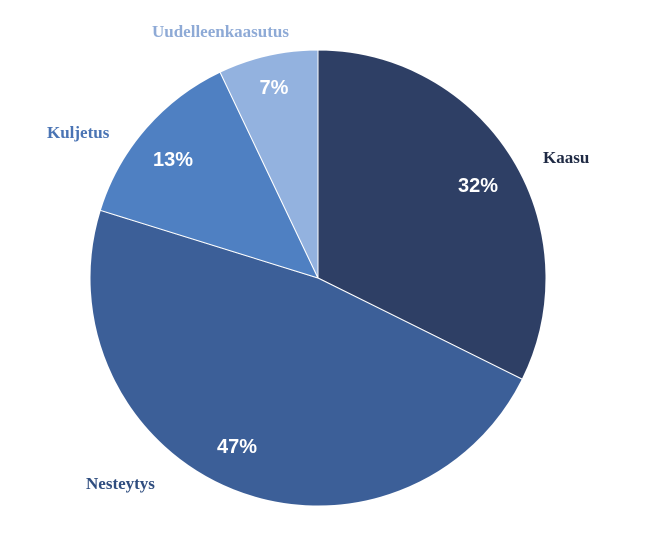 The width and height of the screenshot is (650, 534). Describe the element at coordinates (173, 160) in the screenshot. I see `percentage-label: 13%` at that location.